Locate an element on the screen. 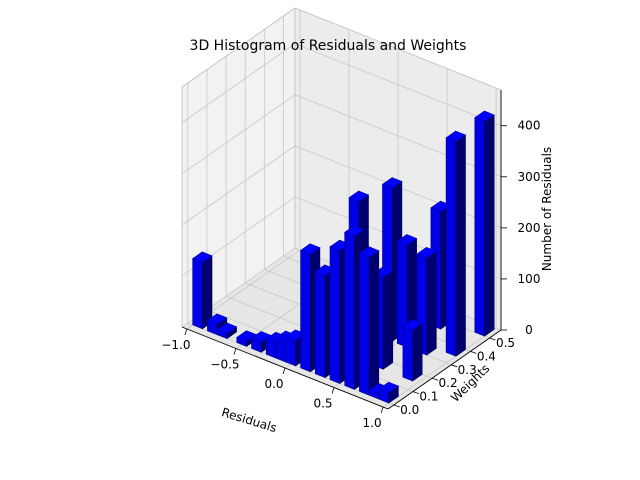  z-tick-label: 400 is located at coordinates (529, 126).